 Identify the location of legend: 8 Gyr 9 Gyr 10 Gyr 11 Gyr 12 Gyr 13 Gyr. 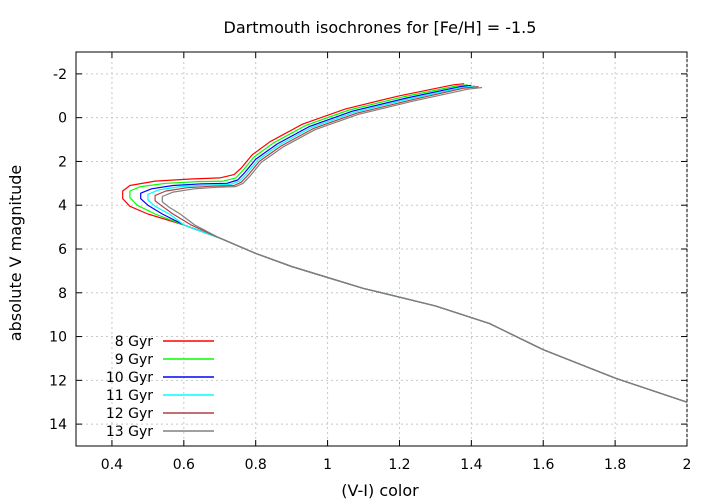
(160, 387).